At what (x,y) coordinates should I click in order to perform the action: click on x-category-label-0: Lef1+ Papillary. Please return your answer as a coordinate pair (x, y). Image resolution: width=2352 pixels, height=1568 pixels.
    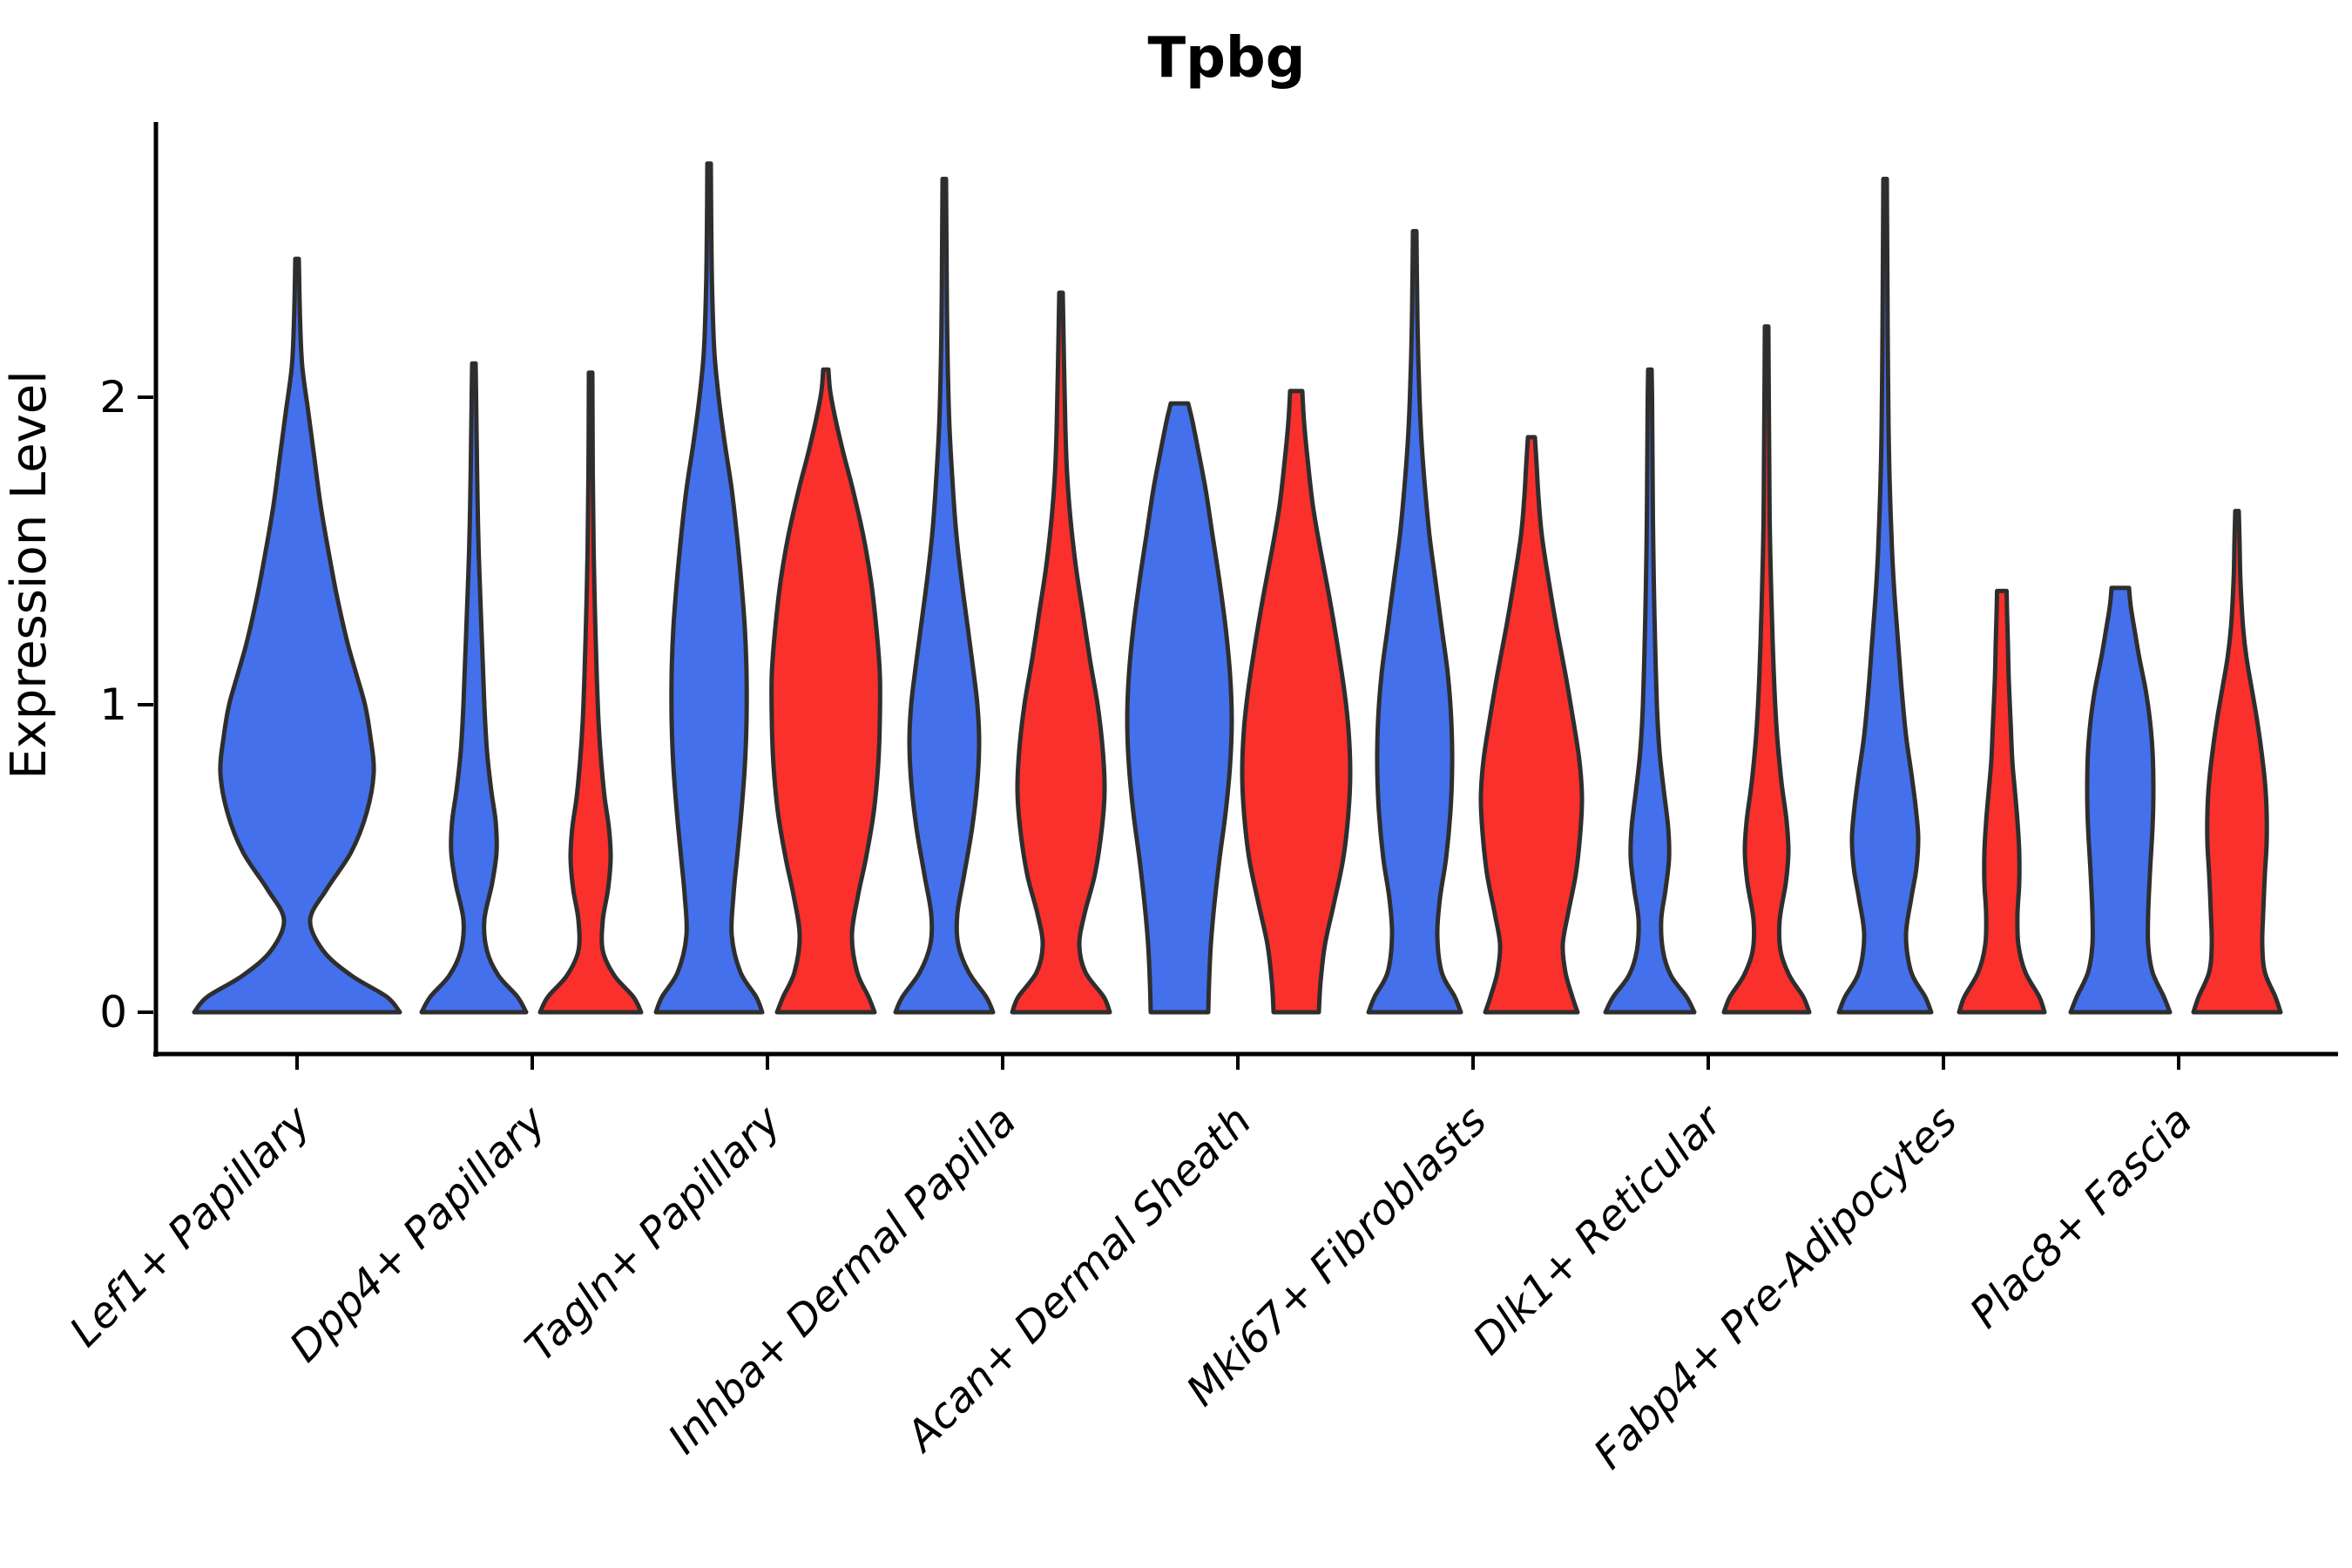
    Looking at the image, I should click on (190, 1226).